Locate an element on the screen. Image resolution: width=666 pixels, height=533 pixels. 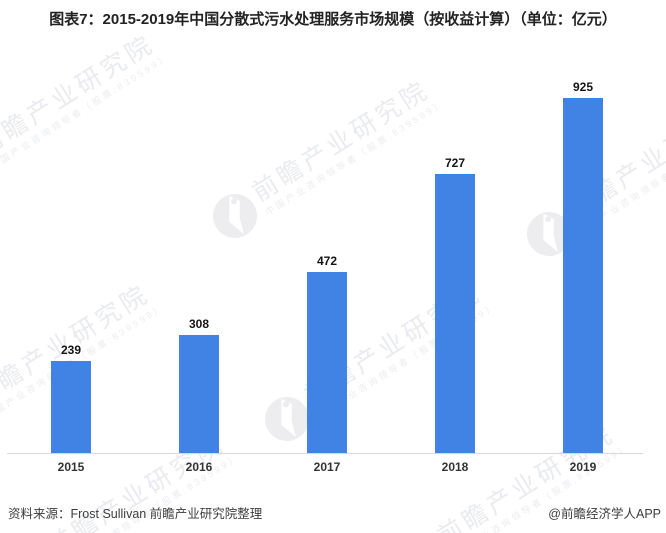
bar-value-label: 925 is located at coordinates (583, 87).